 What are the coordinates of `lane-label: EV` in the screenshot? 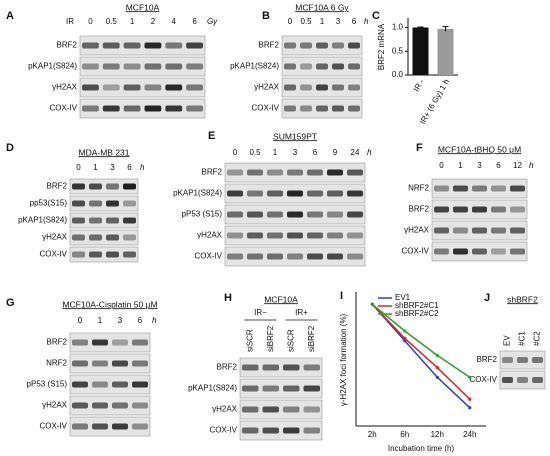 It's located at (507, 340).